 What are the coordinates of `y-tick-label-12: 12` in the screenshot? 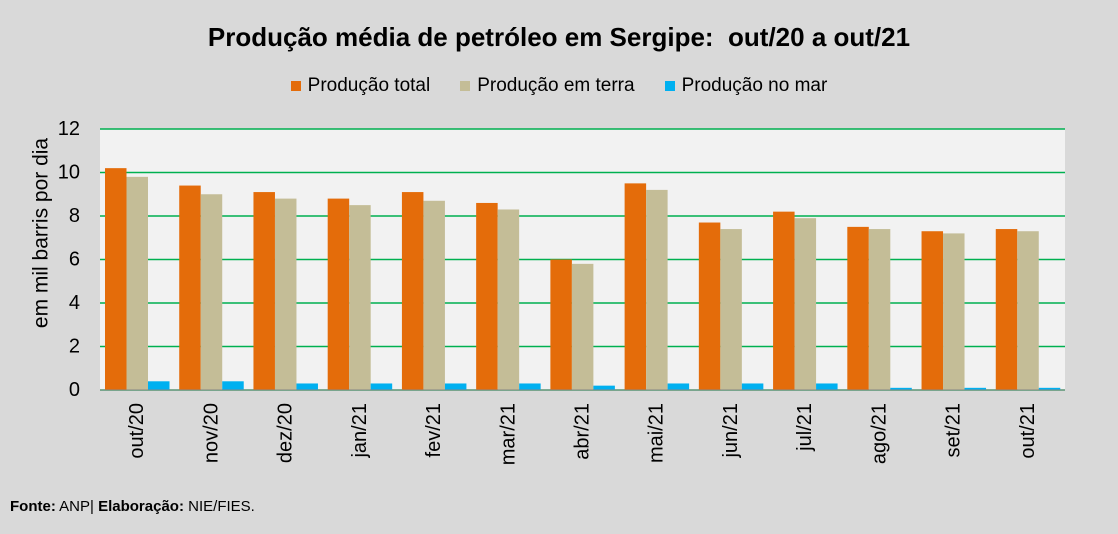 It's located at (69, 129).